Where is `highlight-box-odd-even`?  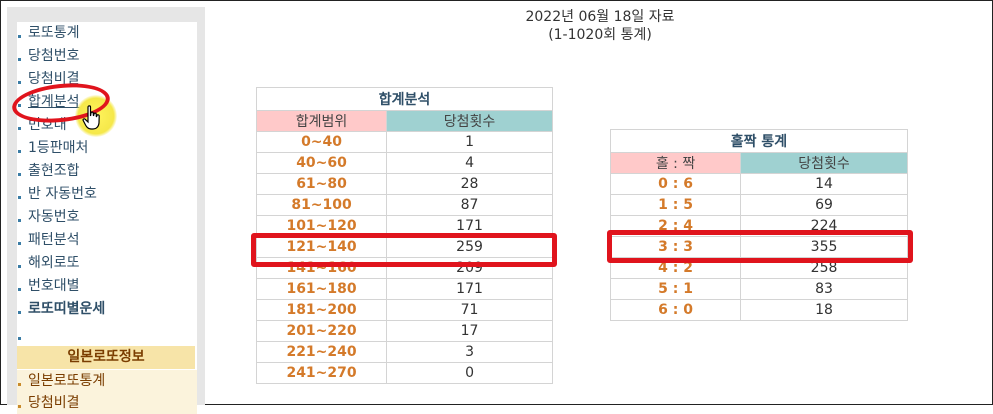 highlight-box-odd-even is located at coordinates (760, 246).